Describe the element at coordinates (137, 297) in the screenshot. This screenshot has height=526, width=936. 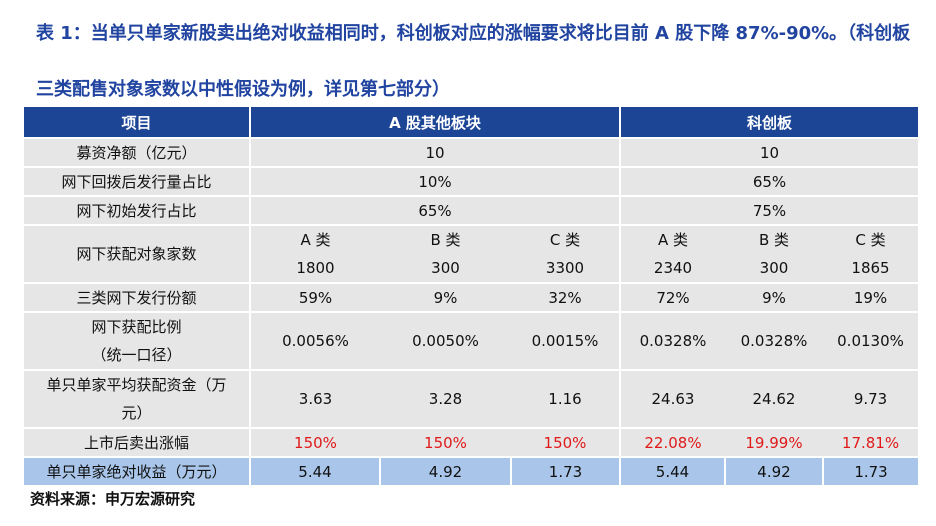
I see `row-label: 三类网下发行份额` at that location.